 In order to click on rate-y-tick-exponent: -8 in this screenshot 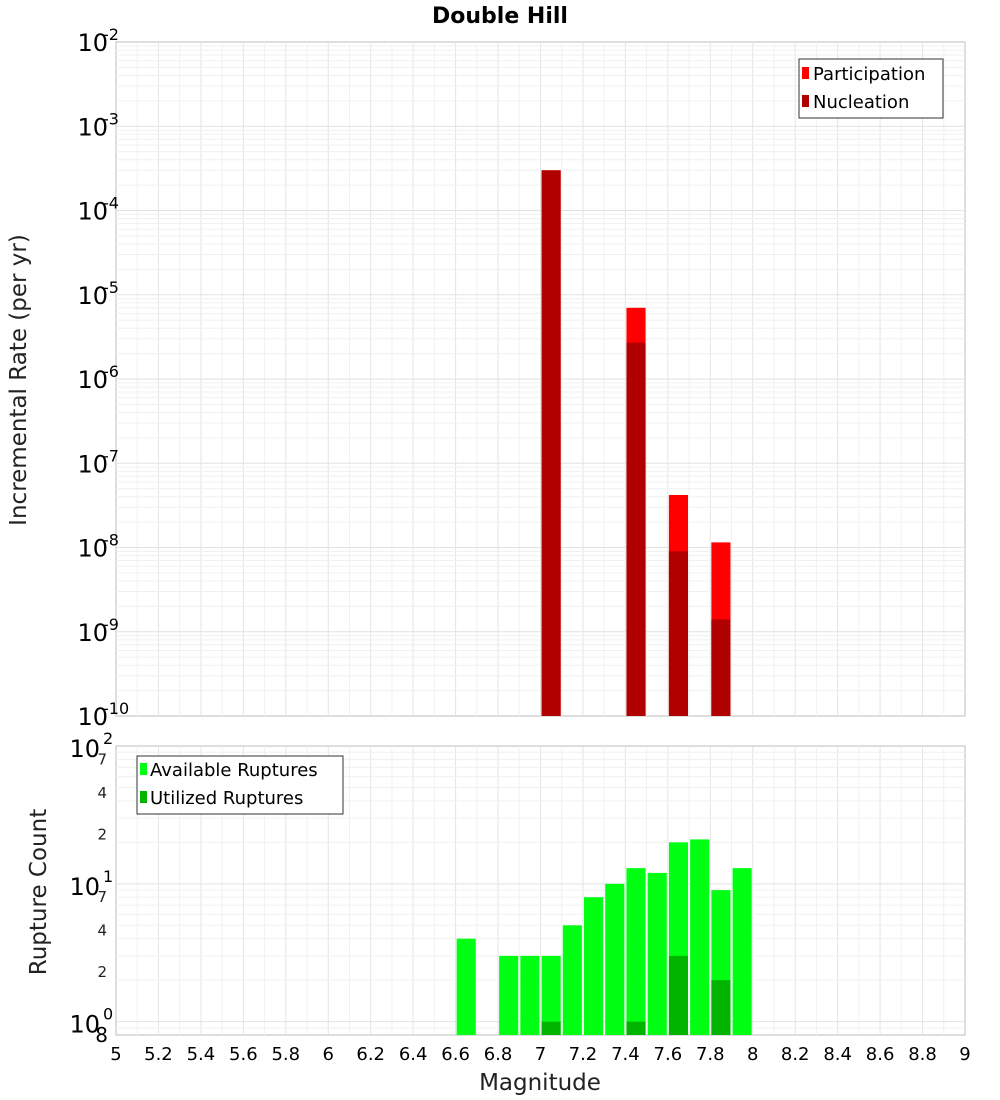, I will do `click(111, 540)`.